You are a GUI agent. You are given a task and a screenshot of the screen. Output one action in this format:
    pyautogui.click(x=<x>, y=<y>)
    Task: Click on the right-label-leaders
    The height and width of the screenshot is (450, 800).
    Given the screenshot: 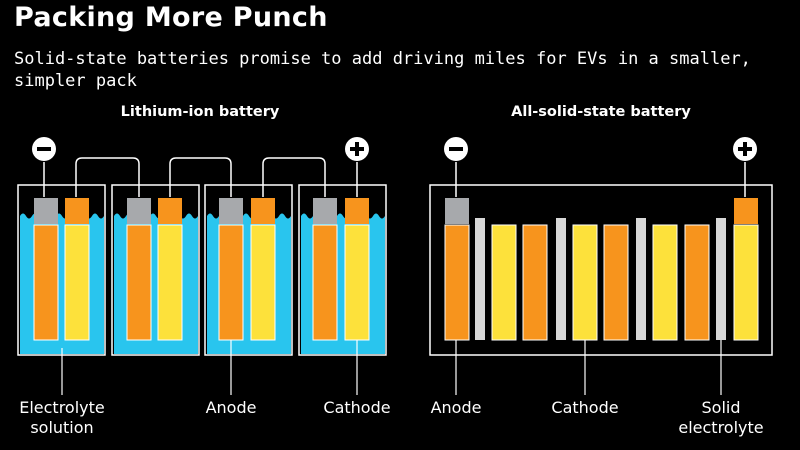 What is the action you would take?
    pyautogui.click(x=588, y=367)
    